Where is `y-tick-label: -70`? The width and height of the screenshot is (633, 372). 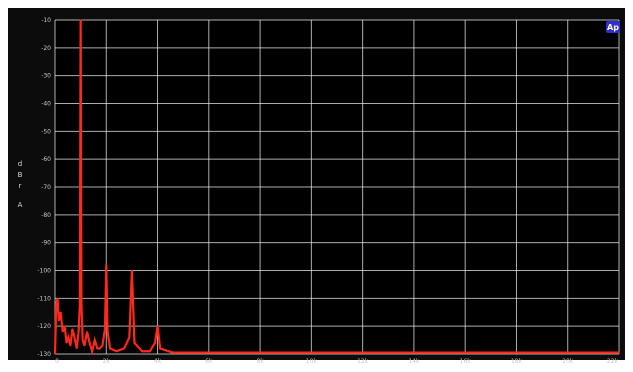 y-tick-label: -70 is located at coordinates (46, 187).